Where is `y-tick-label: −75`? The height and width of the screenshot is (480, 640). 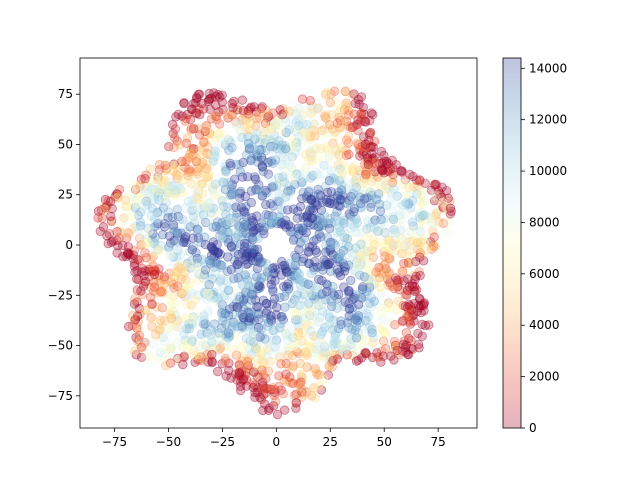
y-tick-label: −75 is located at coordinates (60, 396).